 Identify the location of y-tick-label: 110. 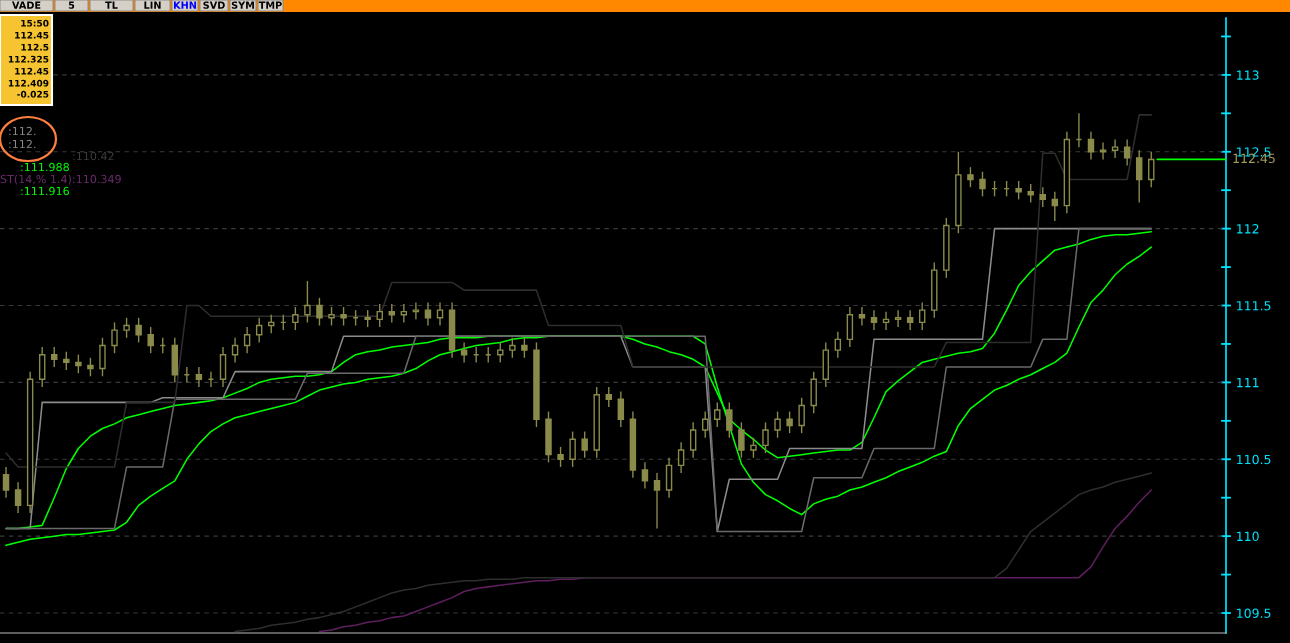
(1248, 536).